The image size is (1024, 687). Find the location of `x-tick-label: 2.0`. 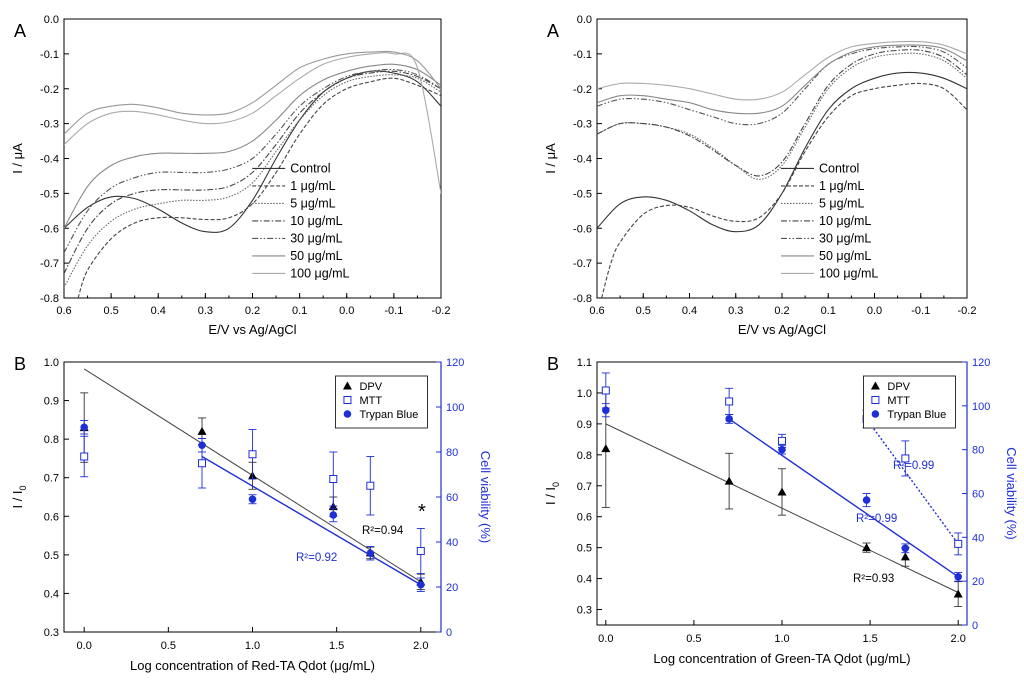

x-tick-label: 2.0 is located at coordinates (420, 646).